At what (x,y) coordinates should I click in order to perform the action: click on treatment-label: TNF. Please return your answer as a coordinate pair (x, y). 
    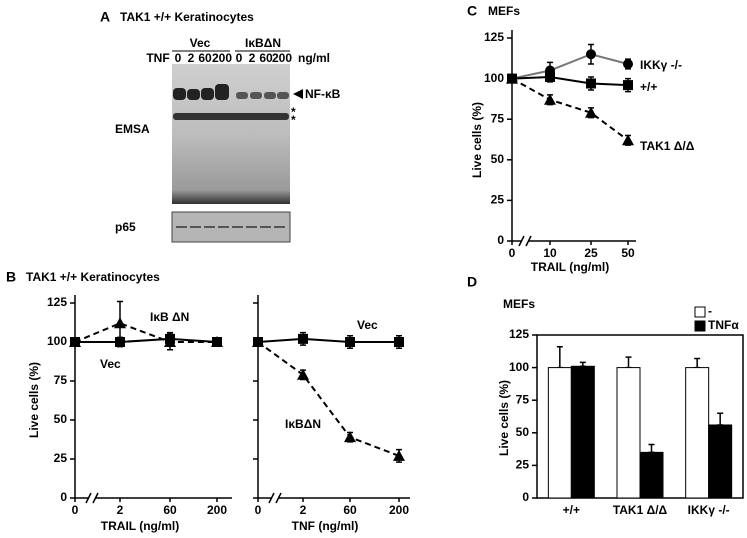
    Looking at the image, I should click on (157, 58).